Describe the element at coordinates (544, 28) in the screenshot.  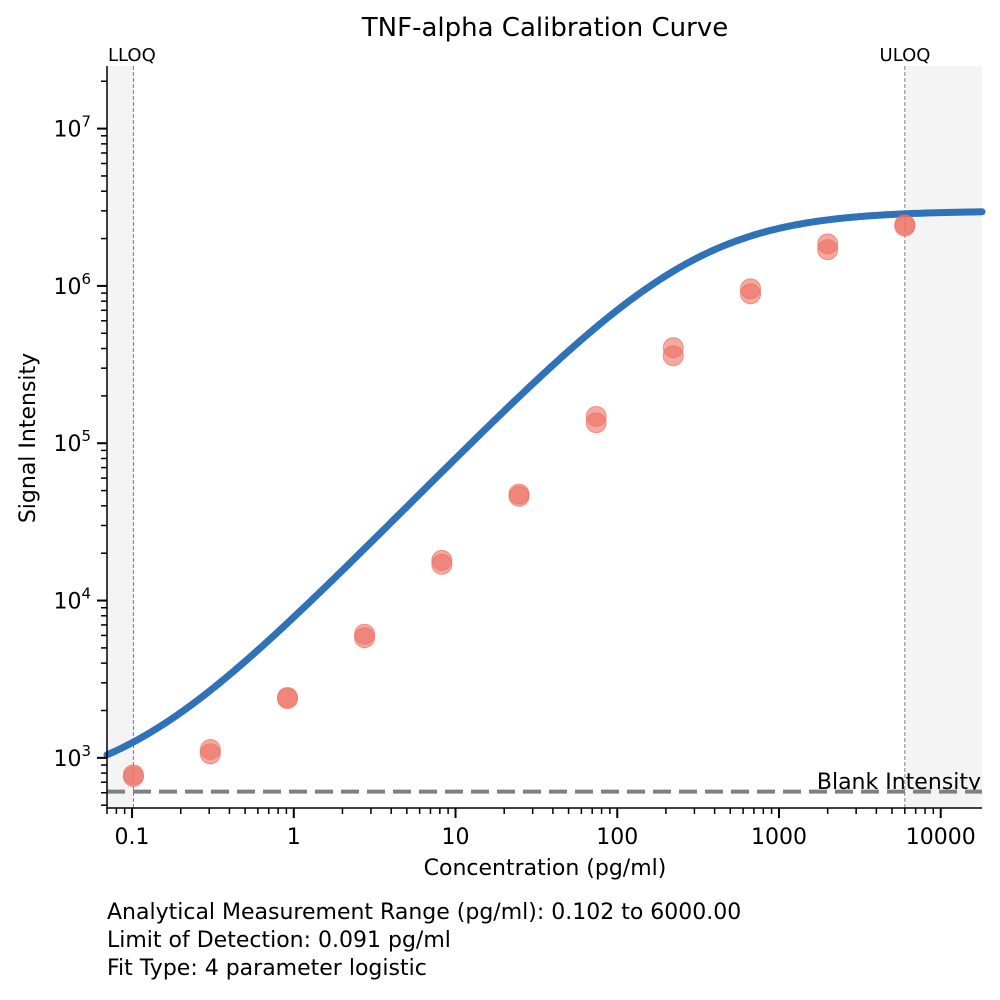
I see `chart-title: TNF-alpha Calibration Curve` at that location.